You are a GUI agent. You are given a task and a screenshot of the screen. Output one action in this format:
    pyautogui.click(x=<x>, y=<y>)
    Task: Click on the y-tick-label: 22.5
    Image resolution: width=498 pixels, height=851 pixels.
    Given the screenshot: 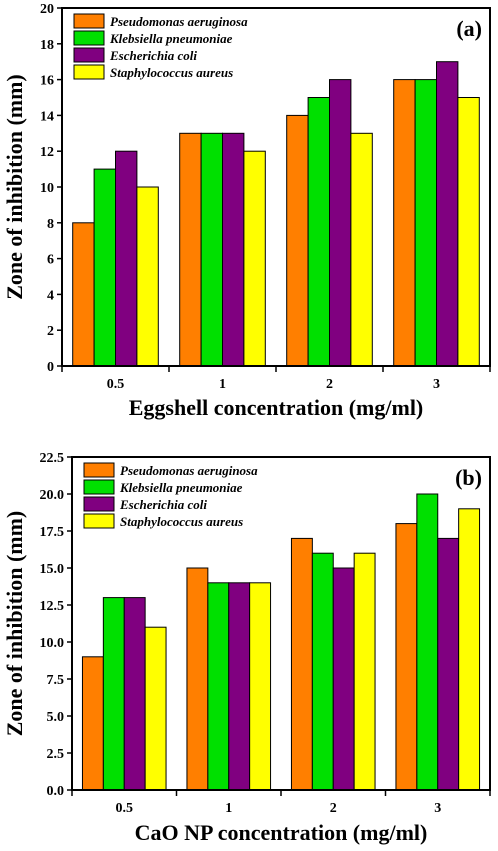 What is the action you would take?
    pyautogui.click(x=52, y=458)
    